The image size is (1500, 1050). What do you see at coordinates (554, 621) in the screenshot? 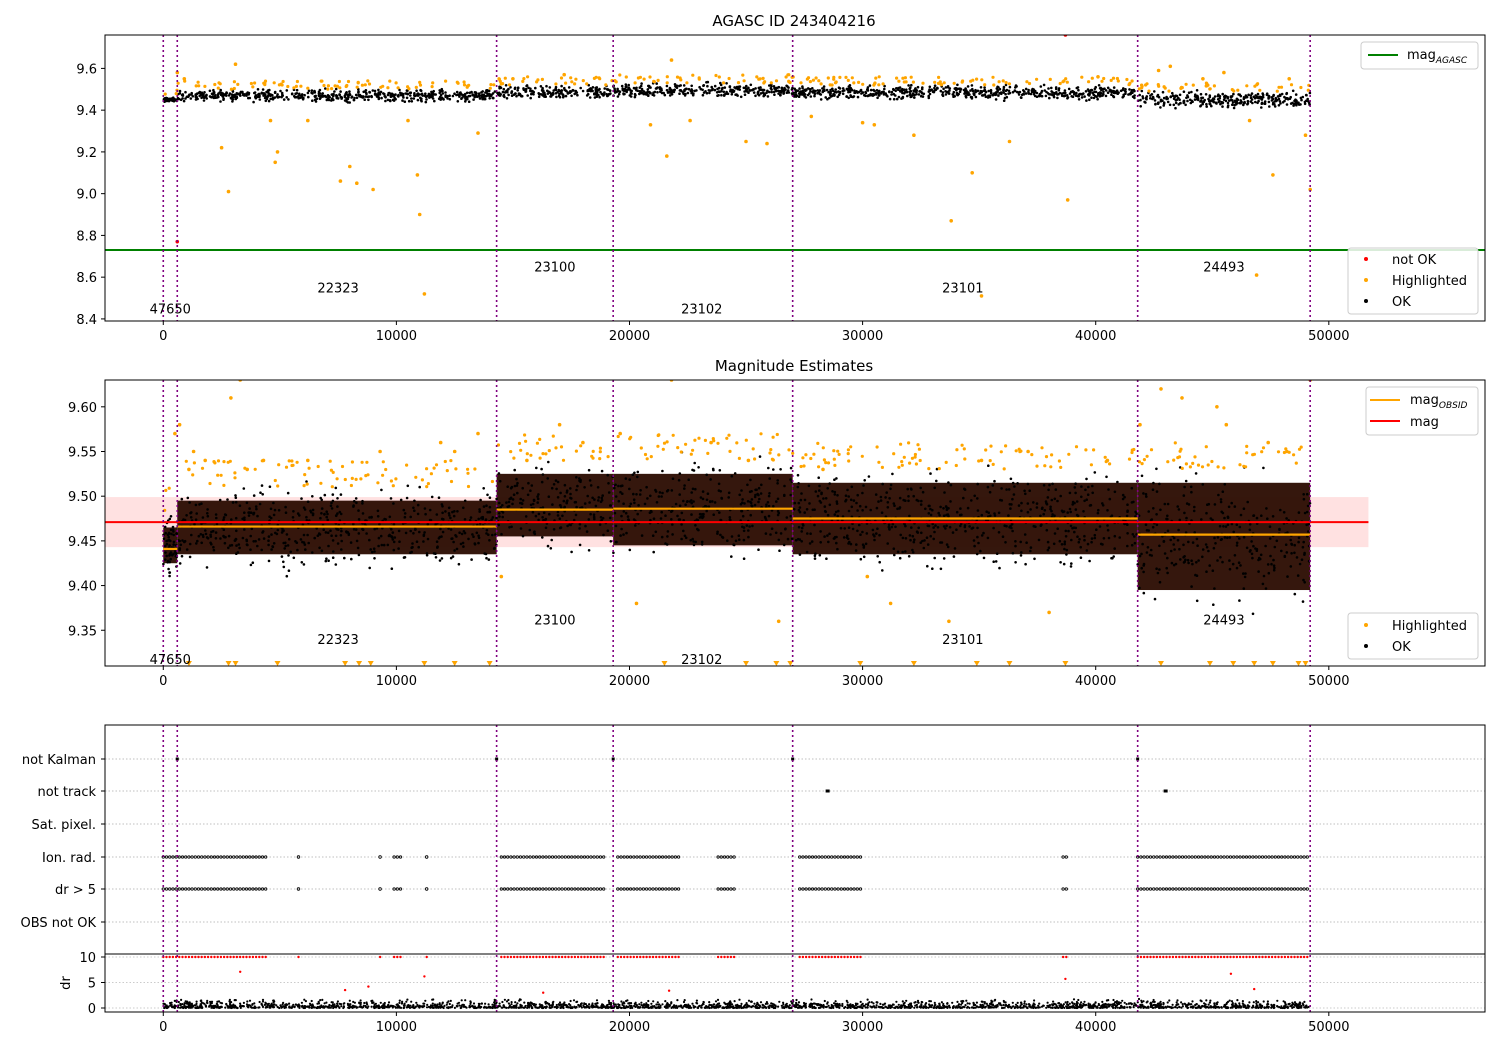
I see `obsid-label: 23100` at bounding box center [554, 621].